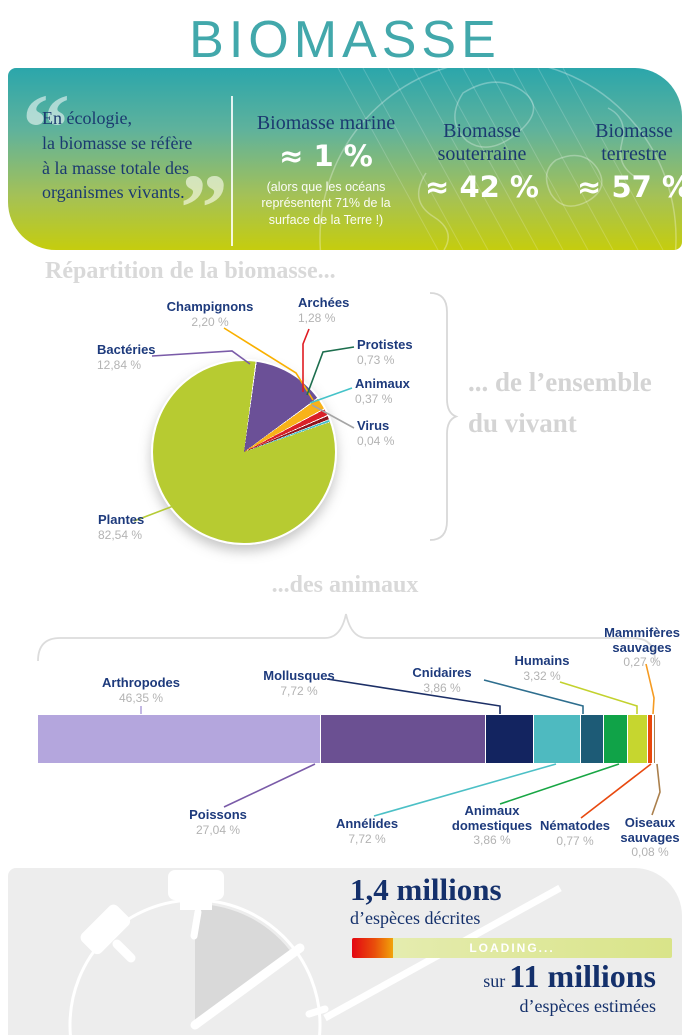  I want to click on bar-segment-animaux-domestiques, so click(616, 739).